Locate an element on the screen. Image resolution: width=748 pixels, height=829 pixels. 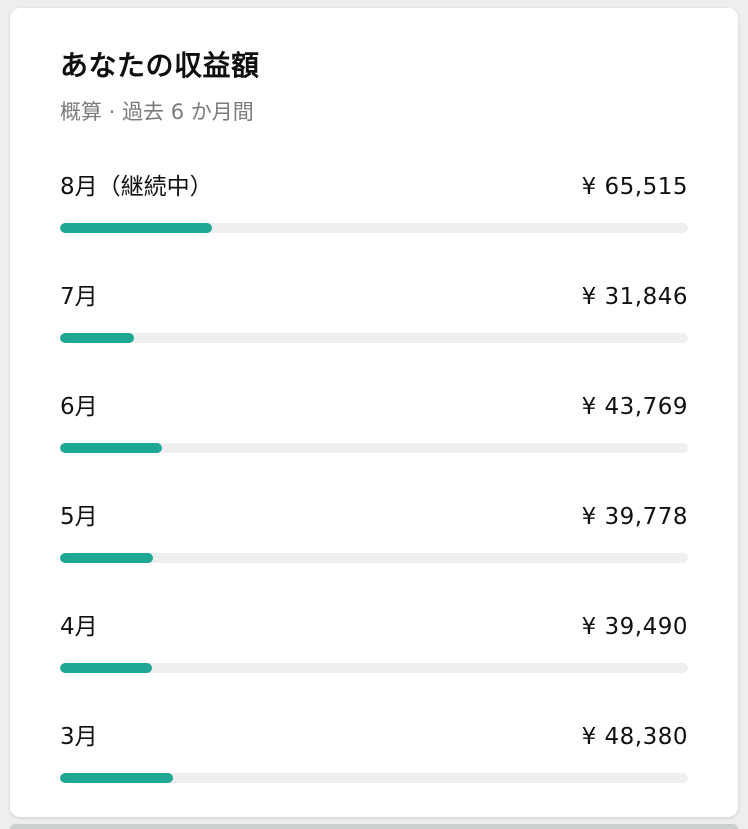
earnings-title: あなたの収益額 is located at coordinates (160, 65).